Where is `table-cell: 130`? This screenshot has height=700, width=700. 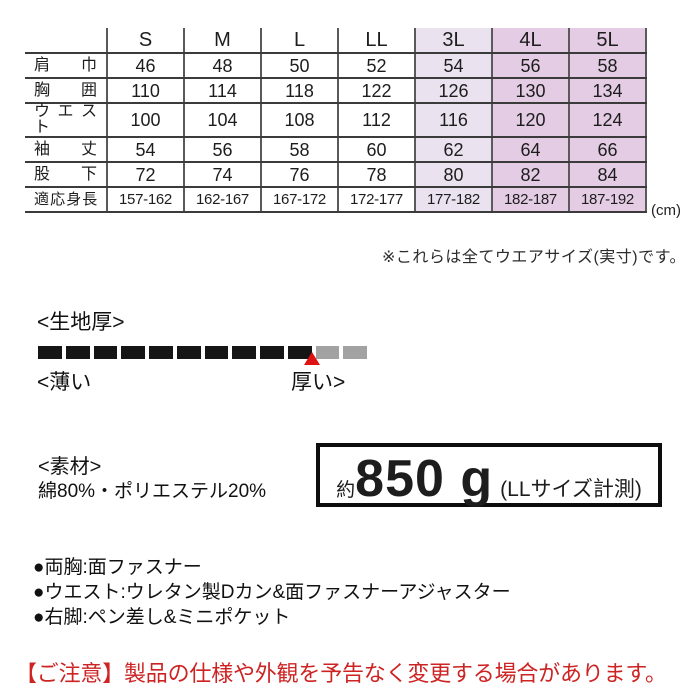
table-cell: 130 is located at coordinates (530, 91).